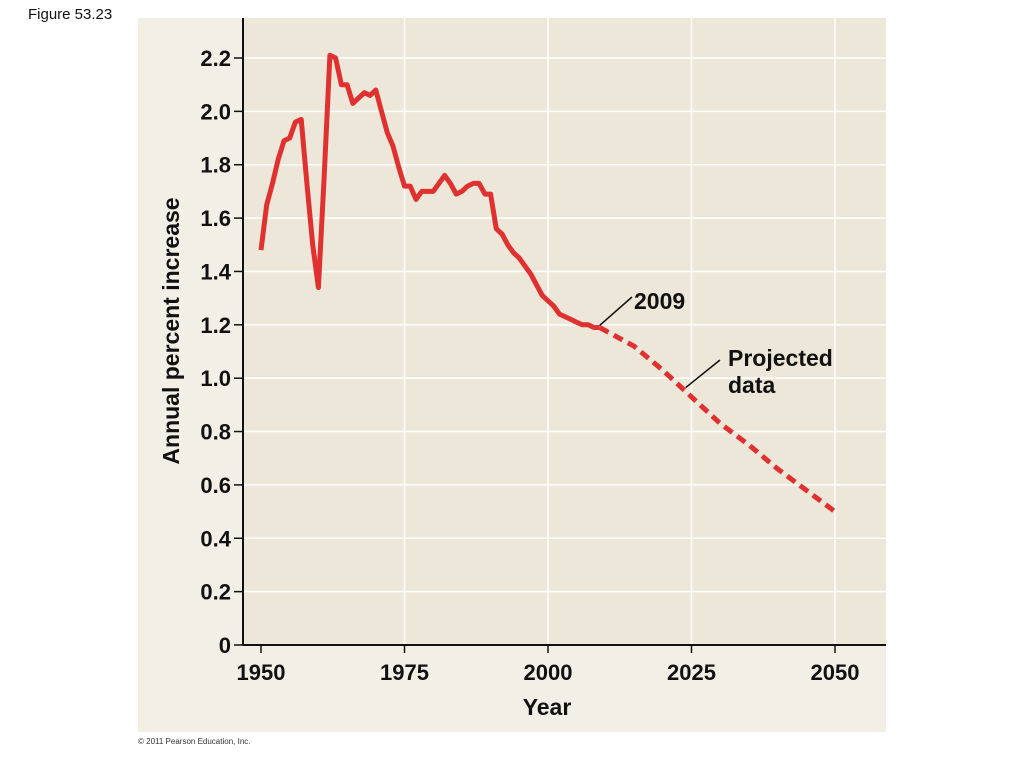  What do you see at coordinates (215, 218) in the screenshot?
I see `y-tick-label: 1.6` at bounding box center [215, 218].